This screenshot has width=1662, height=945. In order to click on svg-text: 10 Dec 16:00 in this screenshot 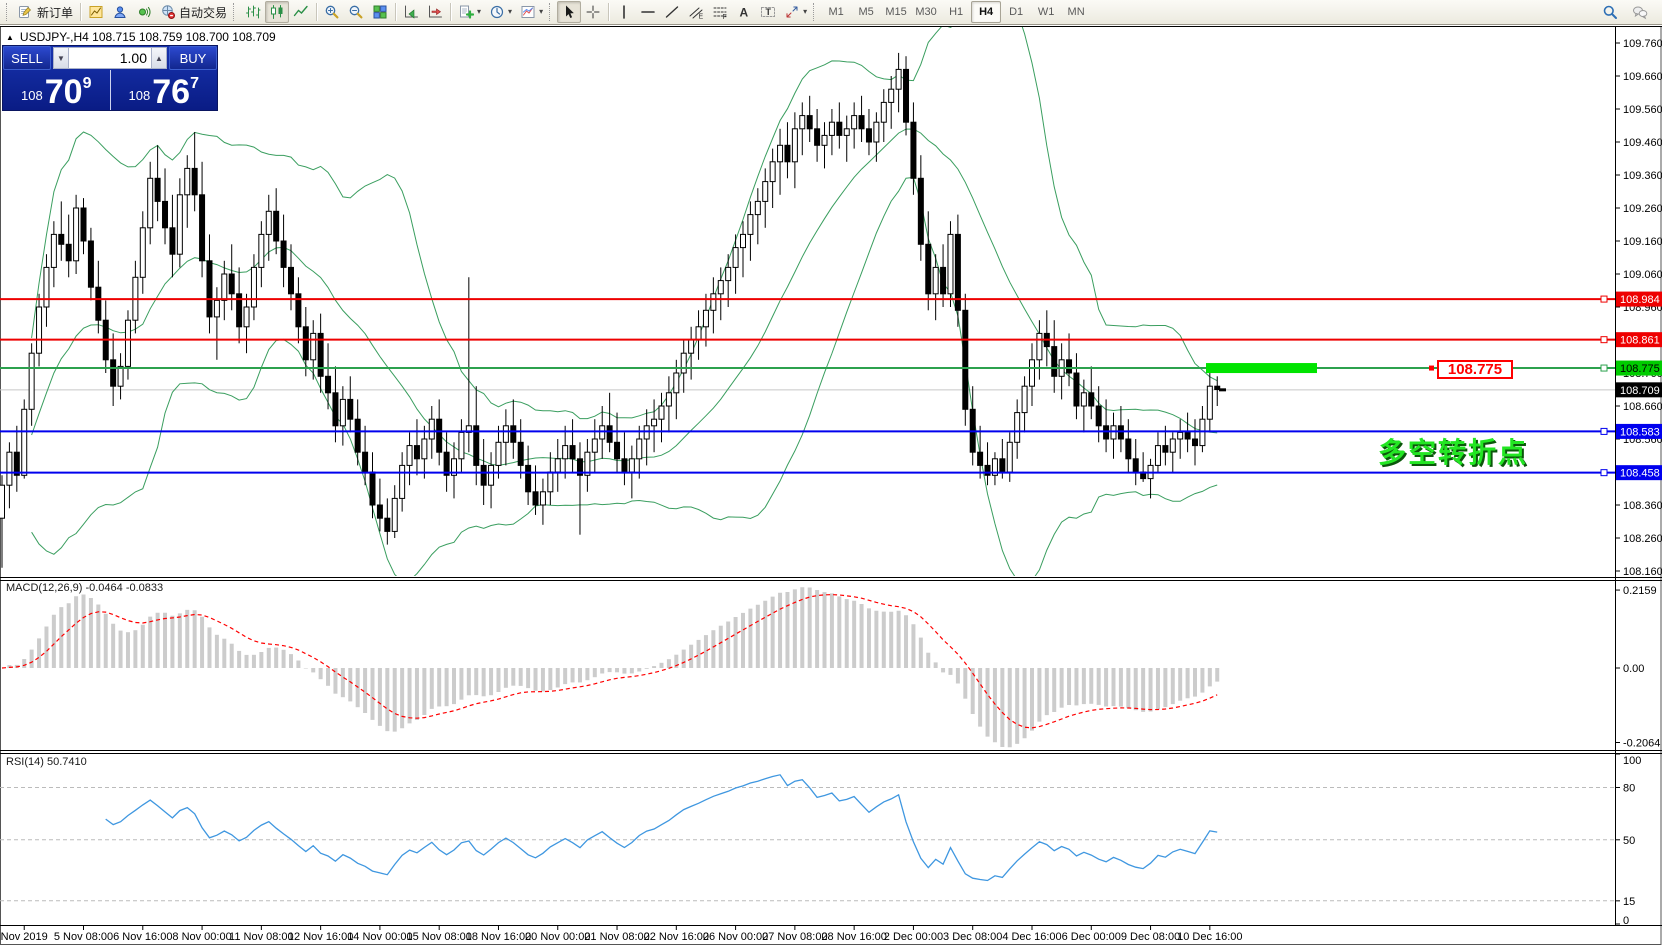, I will do `click(1209, 937)`.